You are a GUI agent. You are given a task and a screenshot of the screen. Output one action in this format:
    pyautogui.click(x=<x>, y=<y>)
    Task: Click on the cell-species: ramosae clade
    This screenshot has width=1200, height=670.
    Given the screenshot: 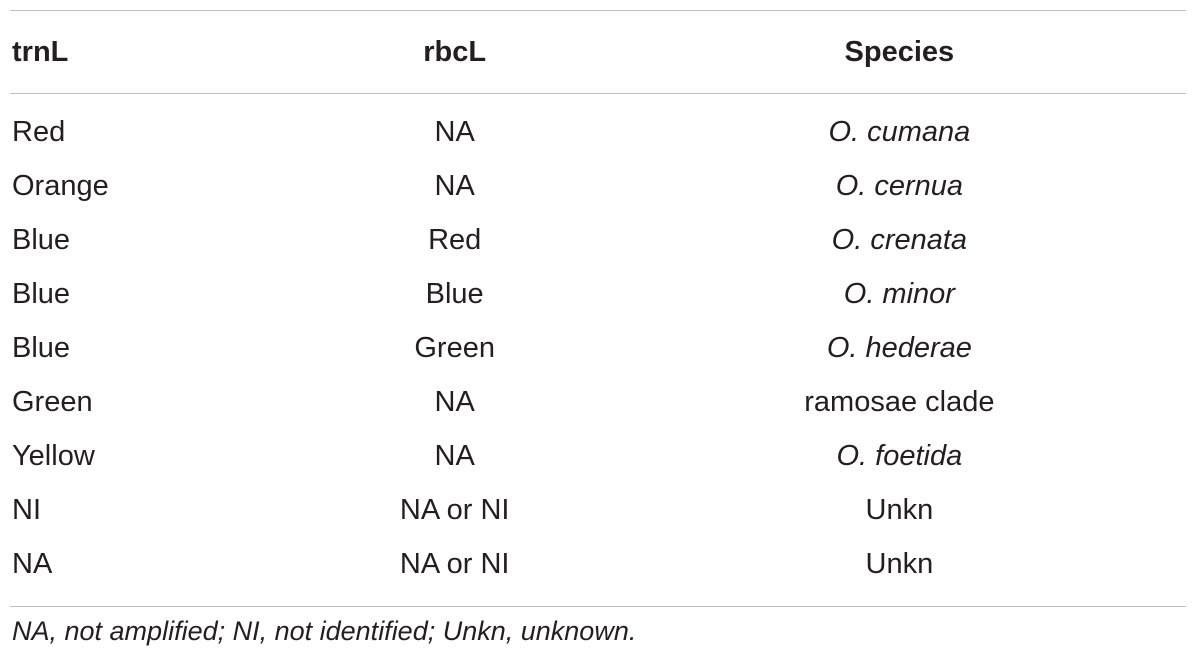 What is the action you would take?
    pyautogui.click(x=899, y=401)
    